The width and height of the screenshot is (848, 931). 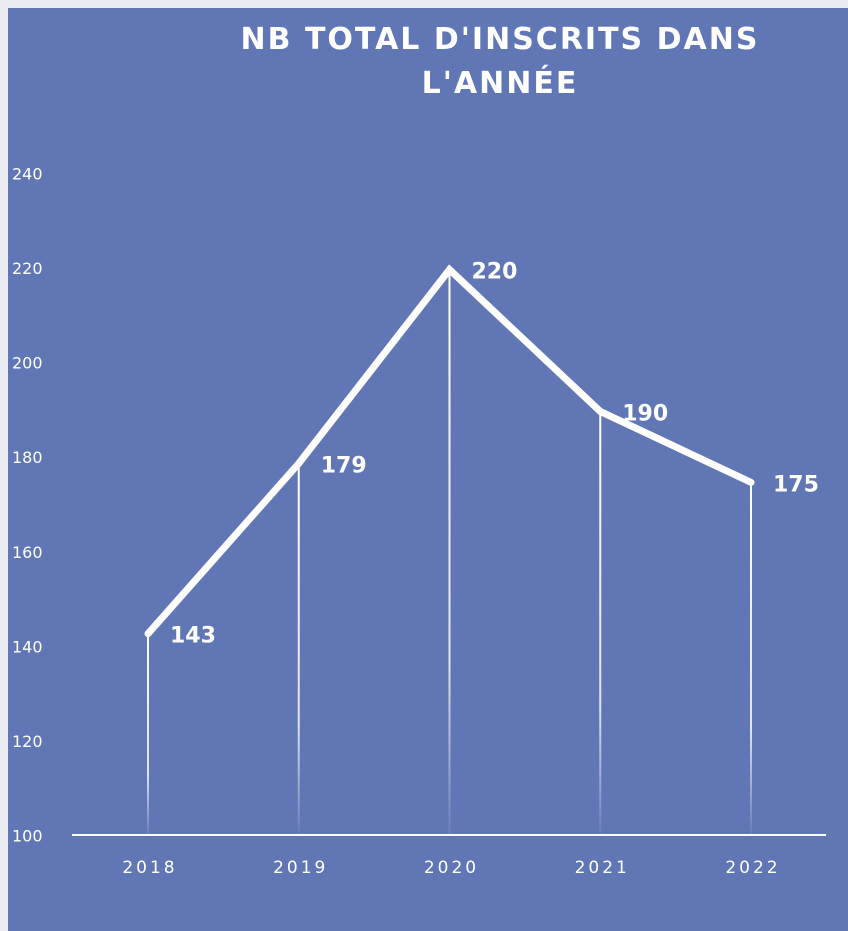 What do you see at coordinates (451, 868) in the screenshot?
I see `x-tick-label: 2020` at bounding box center [451, 868].